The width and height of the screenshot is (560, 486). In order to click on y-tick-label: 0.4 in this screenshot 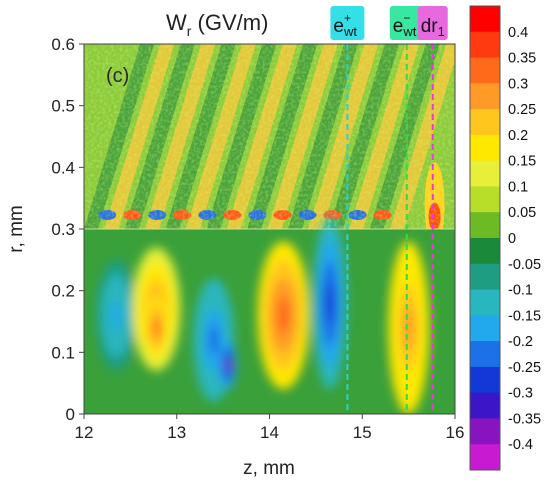, I will do `click(63, 167)`.